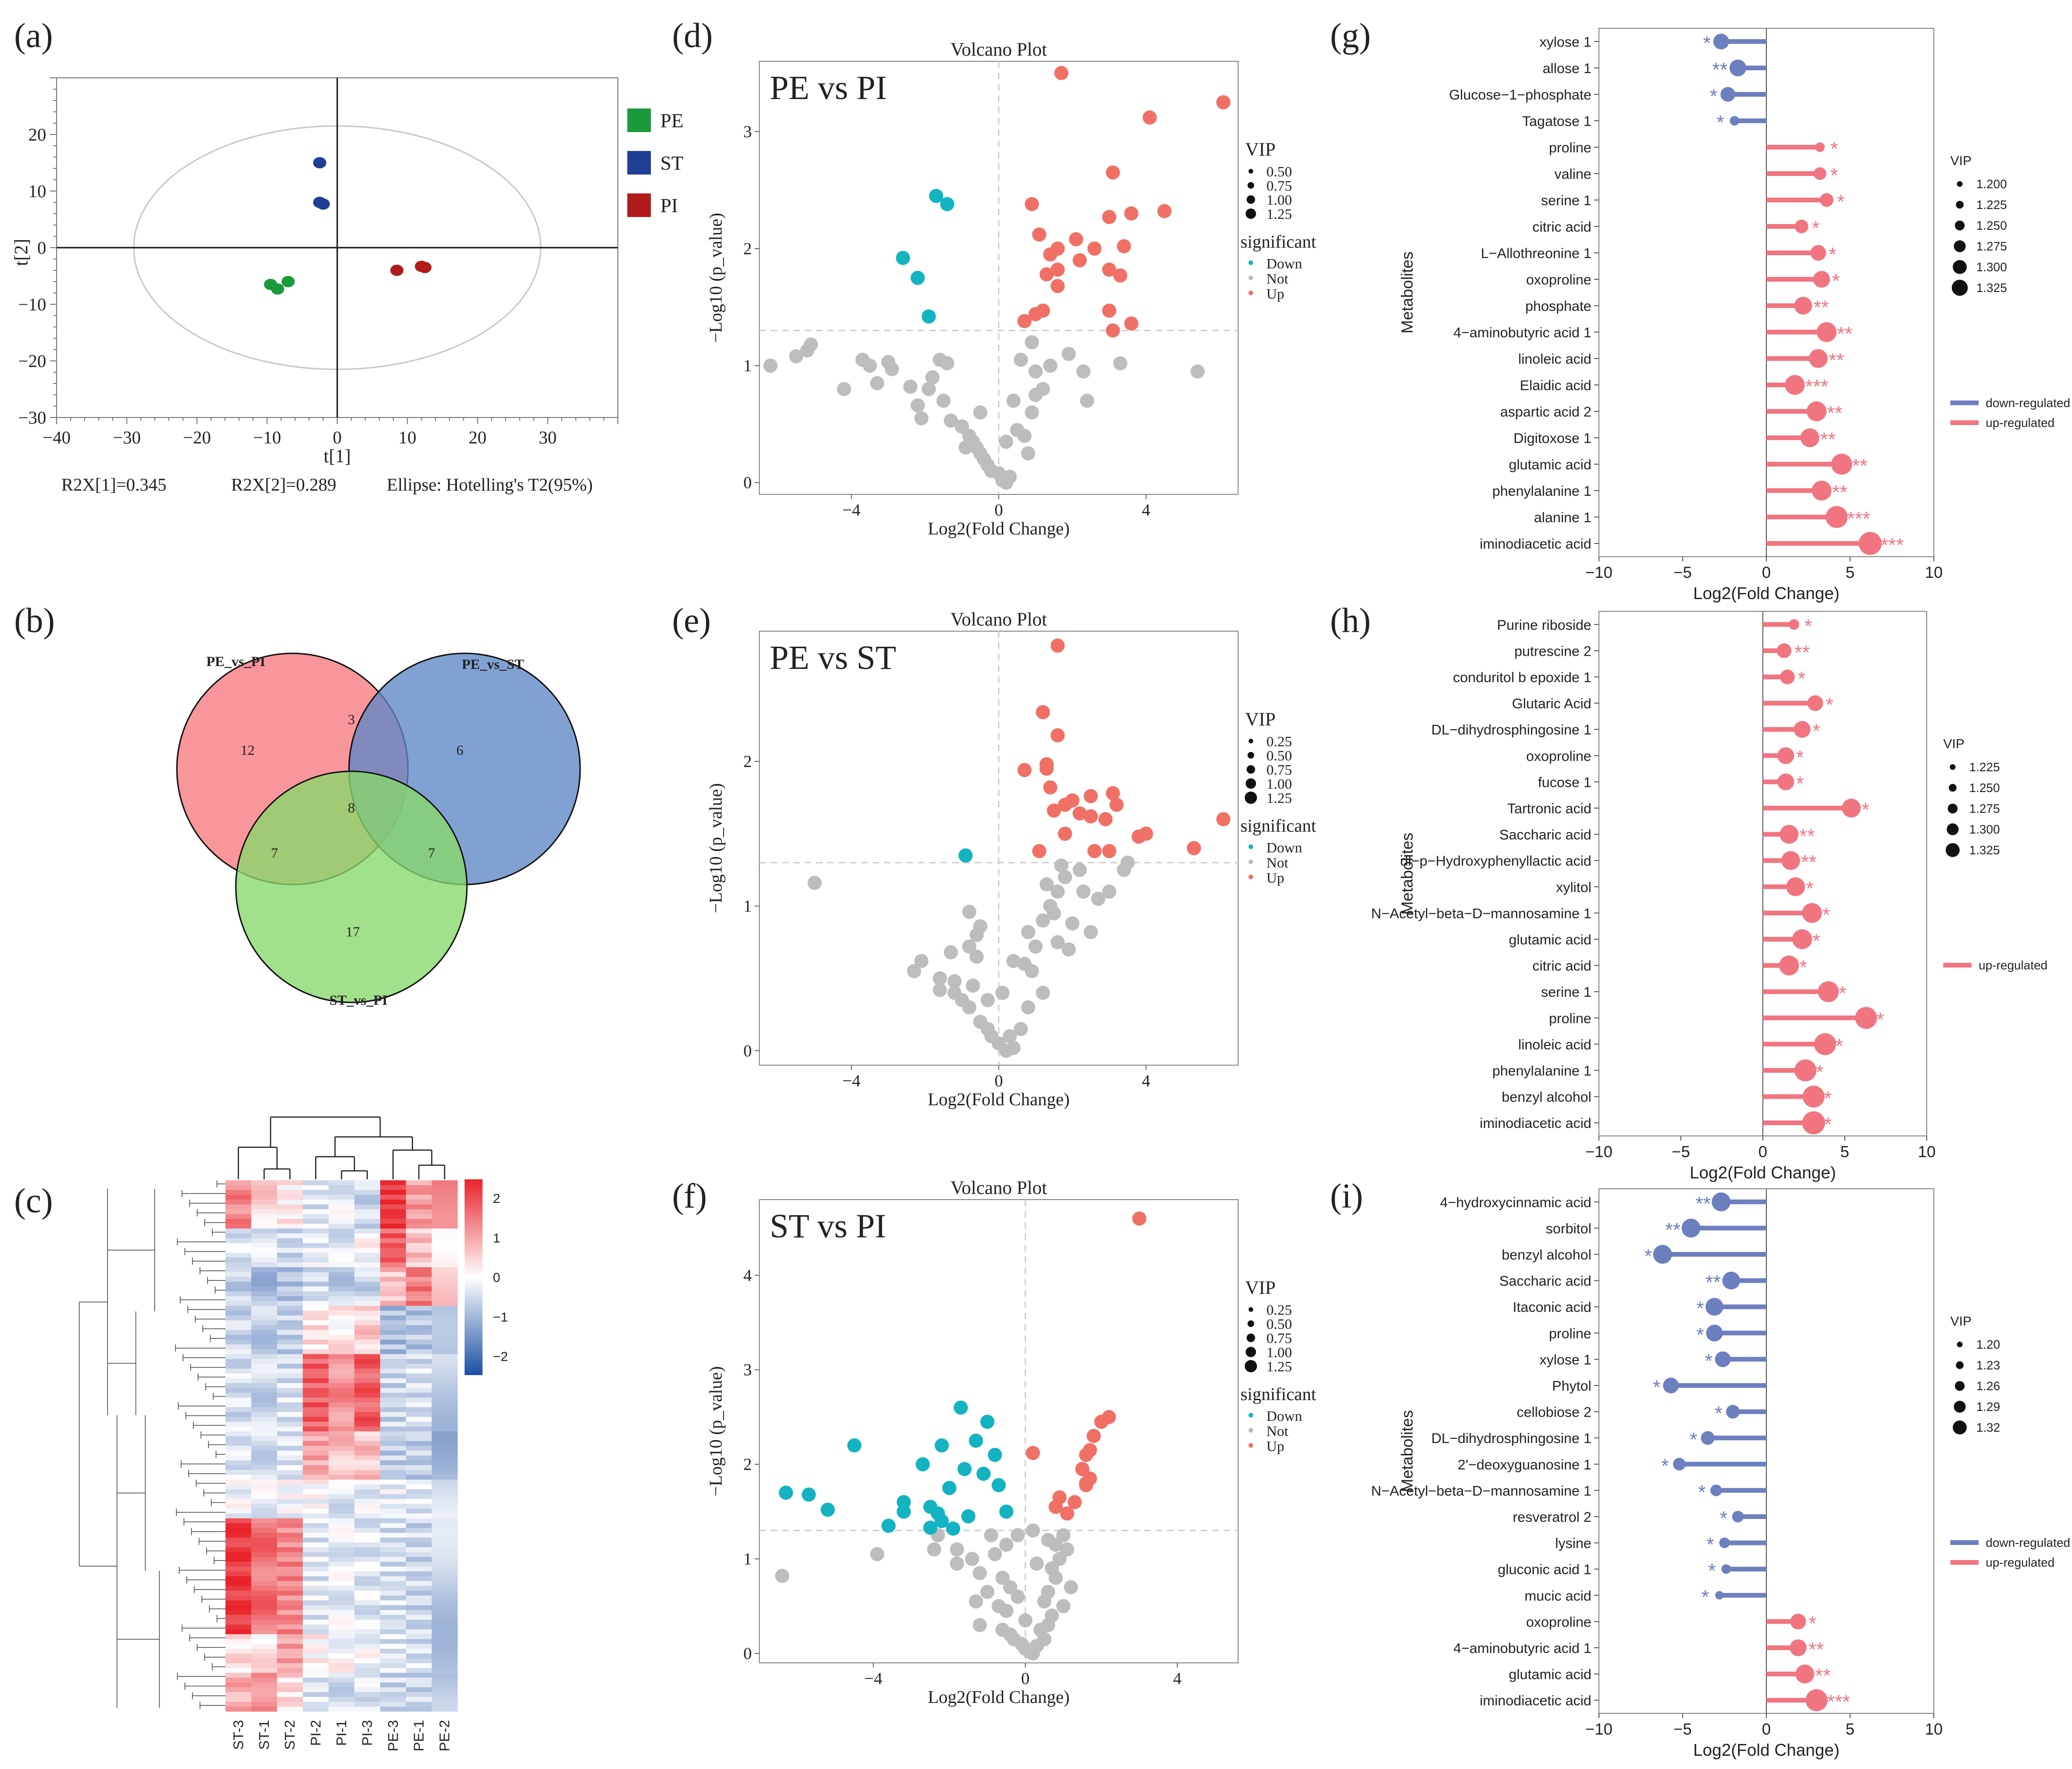 The height and width of the screenshot is (1769, 2072). I want to click on heatmap-column-label: PE-2, so click(445, 1736).